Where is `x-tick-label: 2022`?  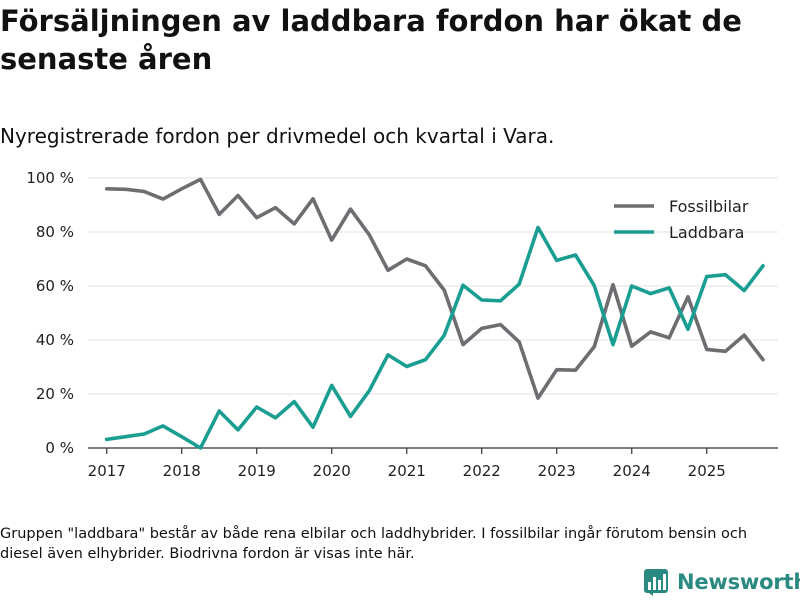 x-tick-label: 2022 is located at coordinates (482, 471).